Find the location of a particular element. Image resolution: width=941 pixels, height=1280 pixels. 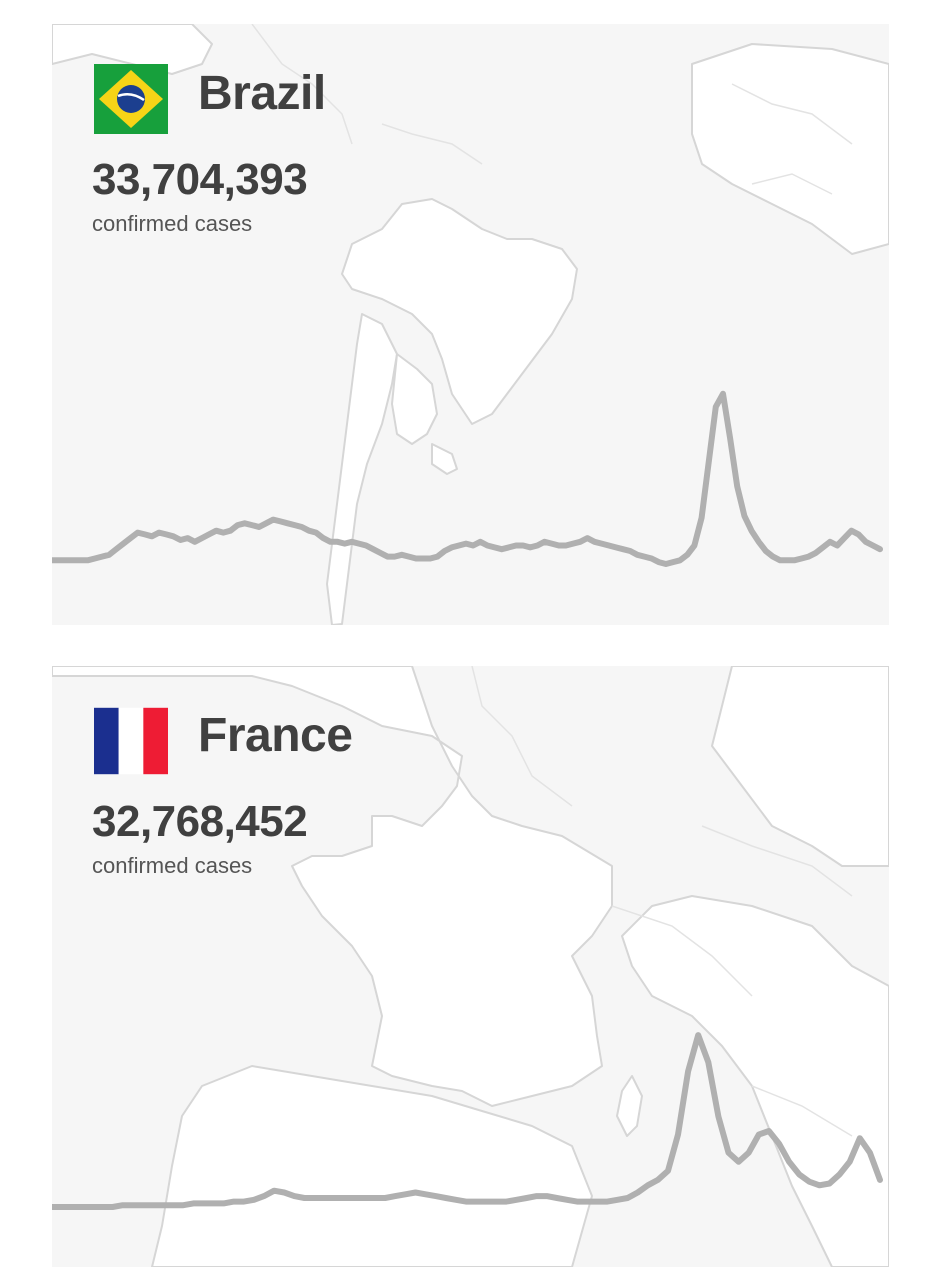

country-name: Brazil is located at coordinates (262, 93).